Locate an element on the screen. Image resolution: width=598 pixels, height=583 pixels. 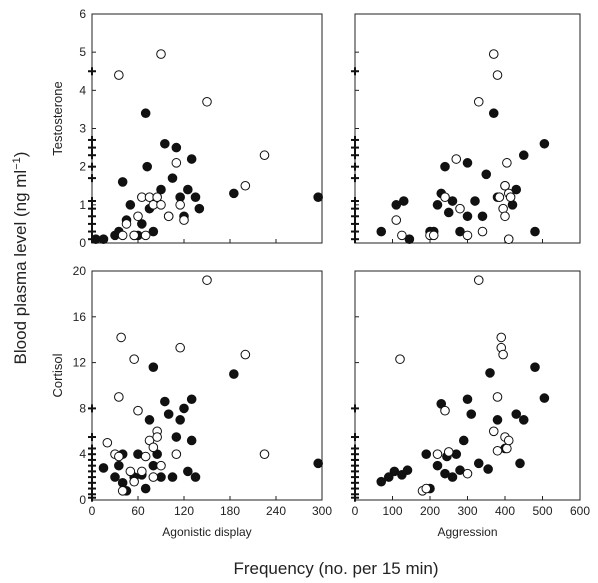
y-tick-label: 8 is located at coordinates (82, 408).